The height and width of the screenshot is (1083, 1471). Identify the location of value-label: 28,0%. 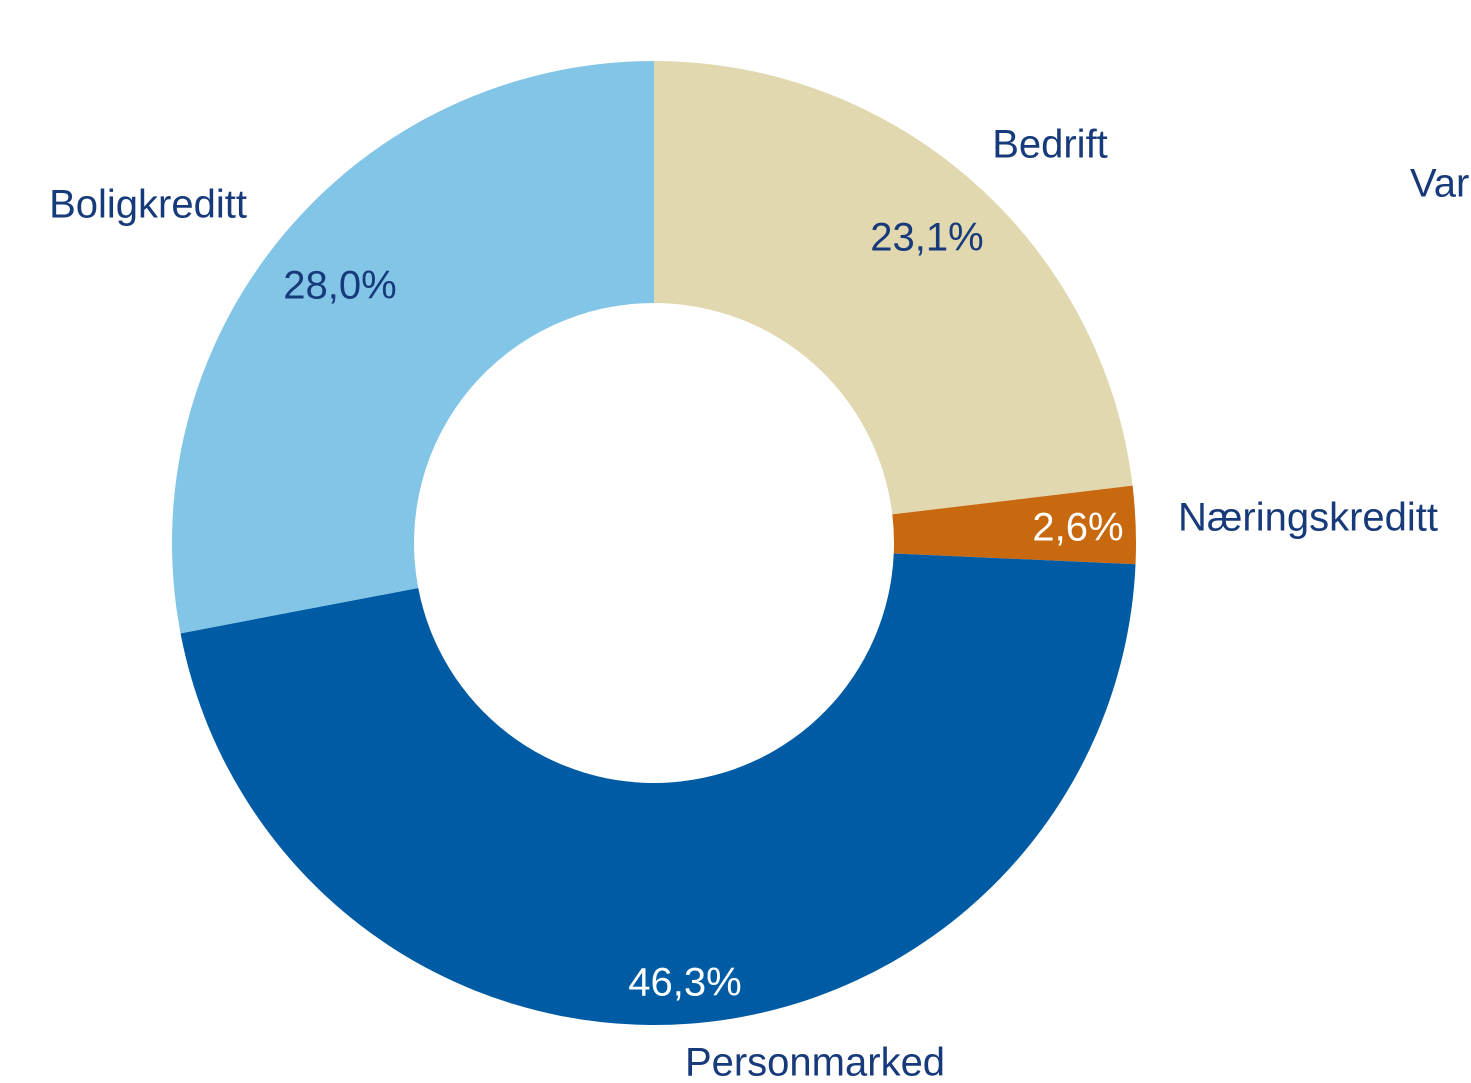
(339, 286).